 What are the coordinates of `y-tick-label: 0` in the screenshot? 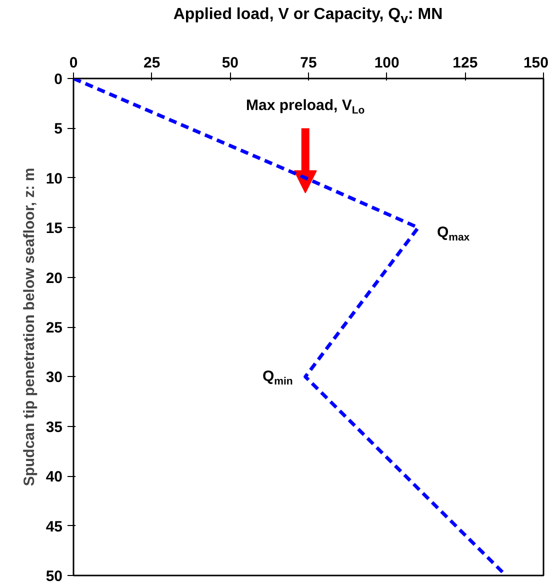 It's located at (58, 79).